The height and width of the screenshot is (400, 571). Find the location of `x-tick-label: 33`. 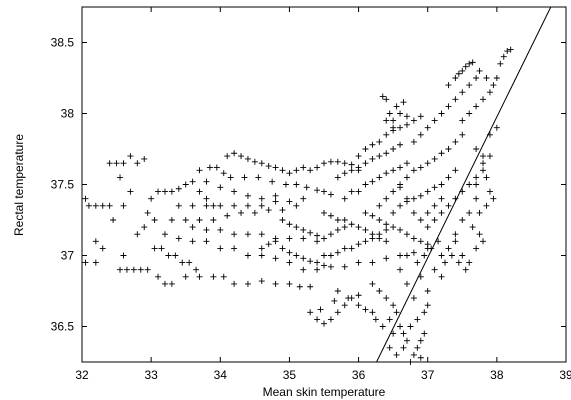

x-tick-label: 33 is located at coordinates (151, 375).